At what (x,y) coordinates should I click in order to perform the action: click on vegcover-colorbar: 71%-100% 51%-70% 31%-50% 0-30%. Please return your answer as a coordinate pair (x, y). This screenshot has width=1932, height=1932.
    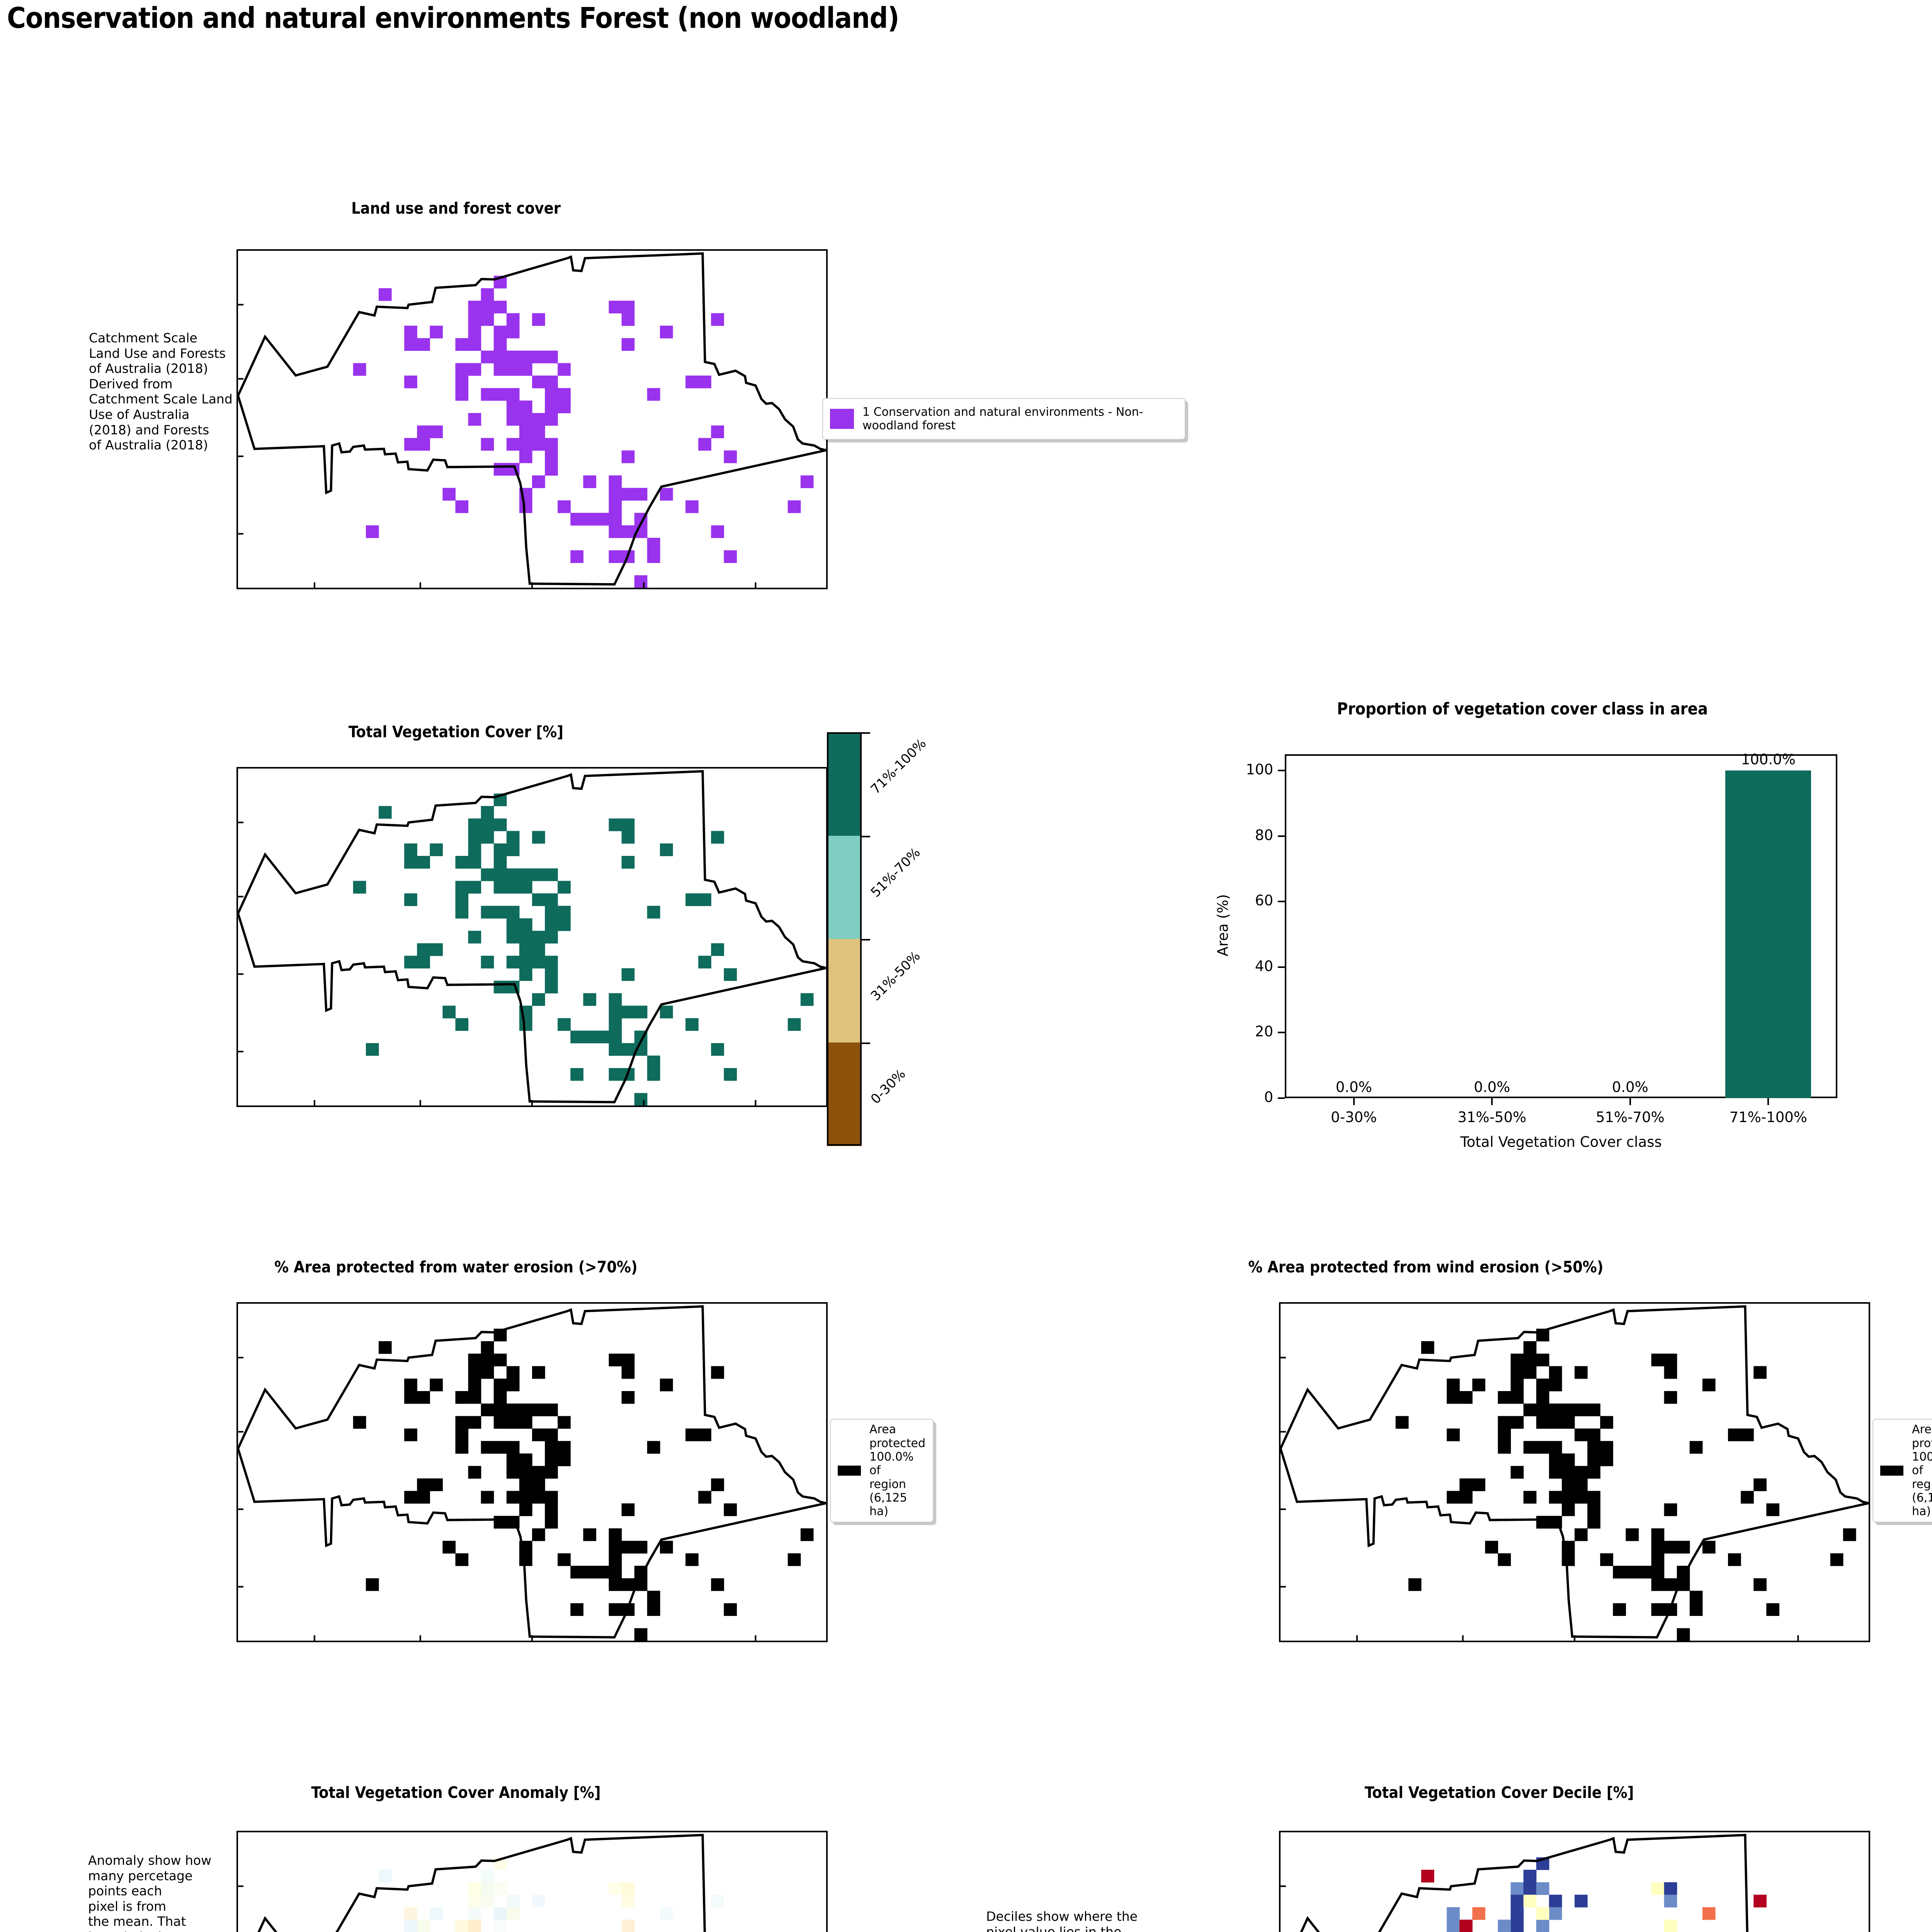
    Looking at the image, I should click on (878, 939).